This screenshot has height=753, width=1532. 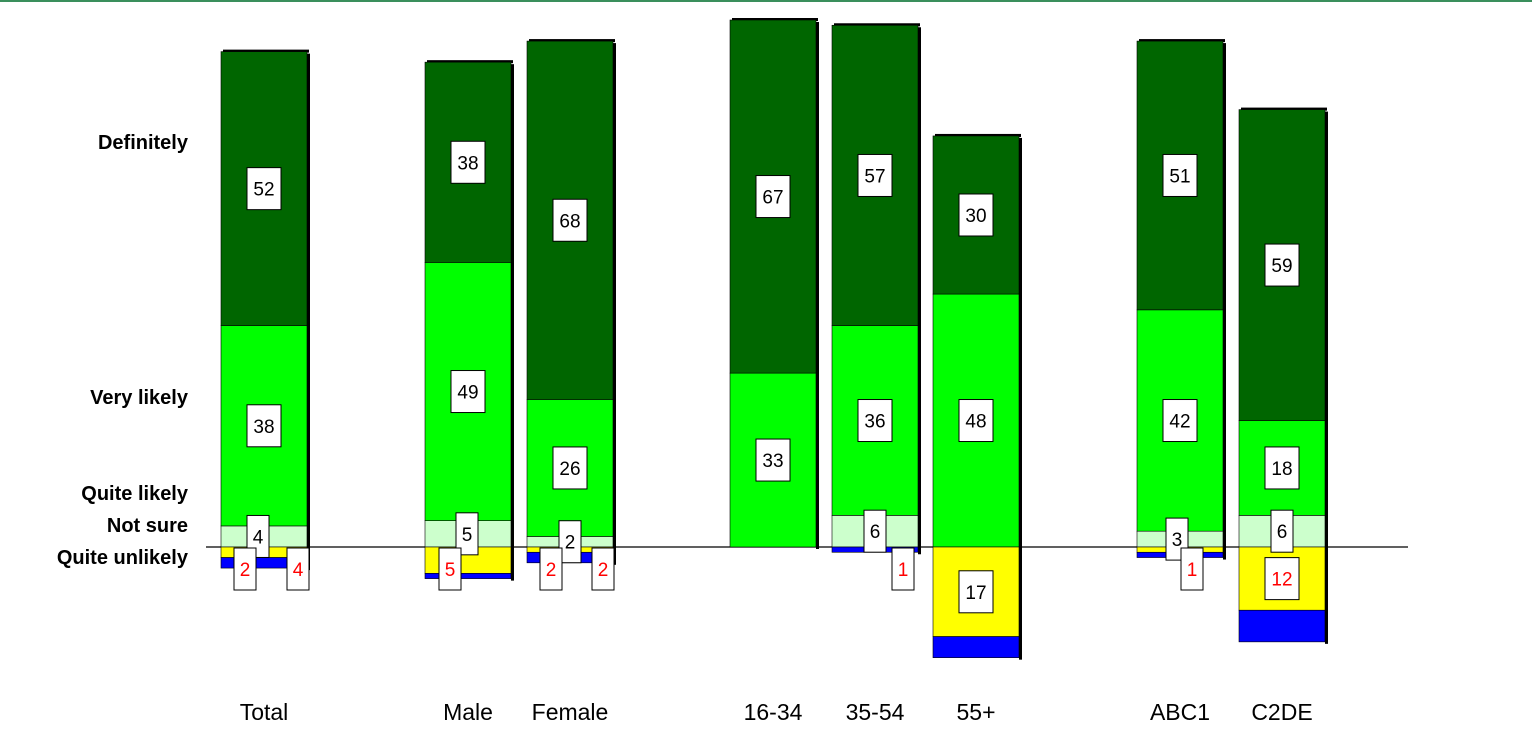 What do you see at coordinates (122, 558) in the screenshot?
I see `legend-label-quite-unlikely: Quite unlikely` at bounding box center [122, 558].